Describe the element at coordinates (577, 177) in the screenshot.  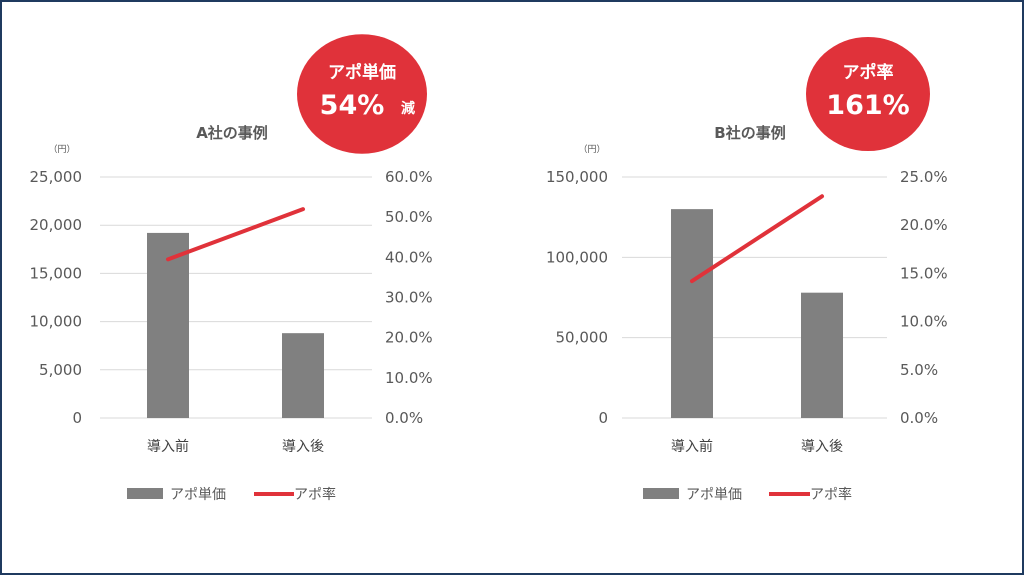
I see `left-axis-tick-label: 150,000` at that location.